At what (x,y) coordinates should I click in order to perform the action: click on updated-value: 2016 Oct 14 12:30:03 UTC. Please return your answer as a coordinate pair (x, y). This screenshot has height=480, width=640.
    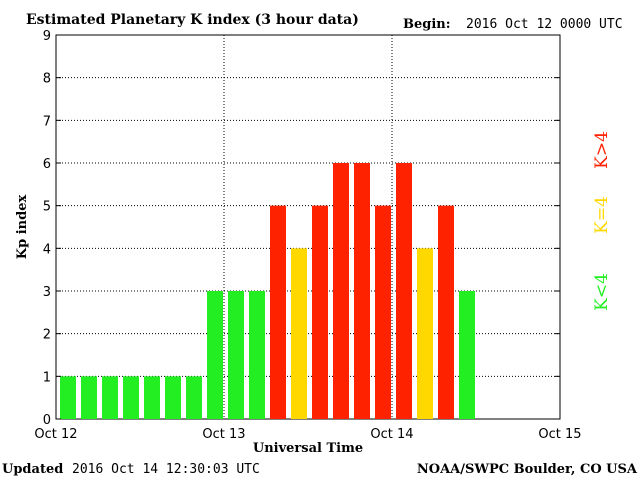
    Looking at the image, I should click on (166, 469).